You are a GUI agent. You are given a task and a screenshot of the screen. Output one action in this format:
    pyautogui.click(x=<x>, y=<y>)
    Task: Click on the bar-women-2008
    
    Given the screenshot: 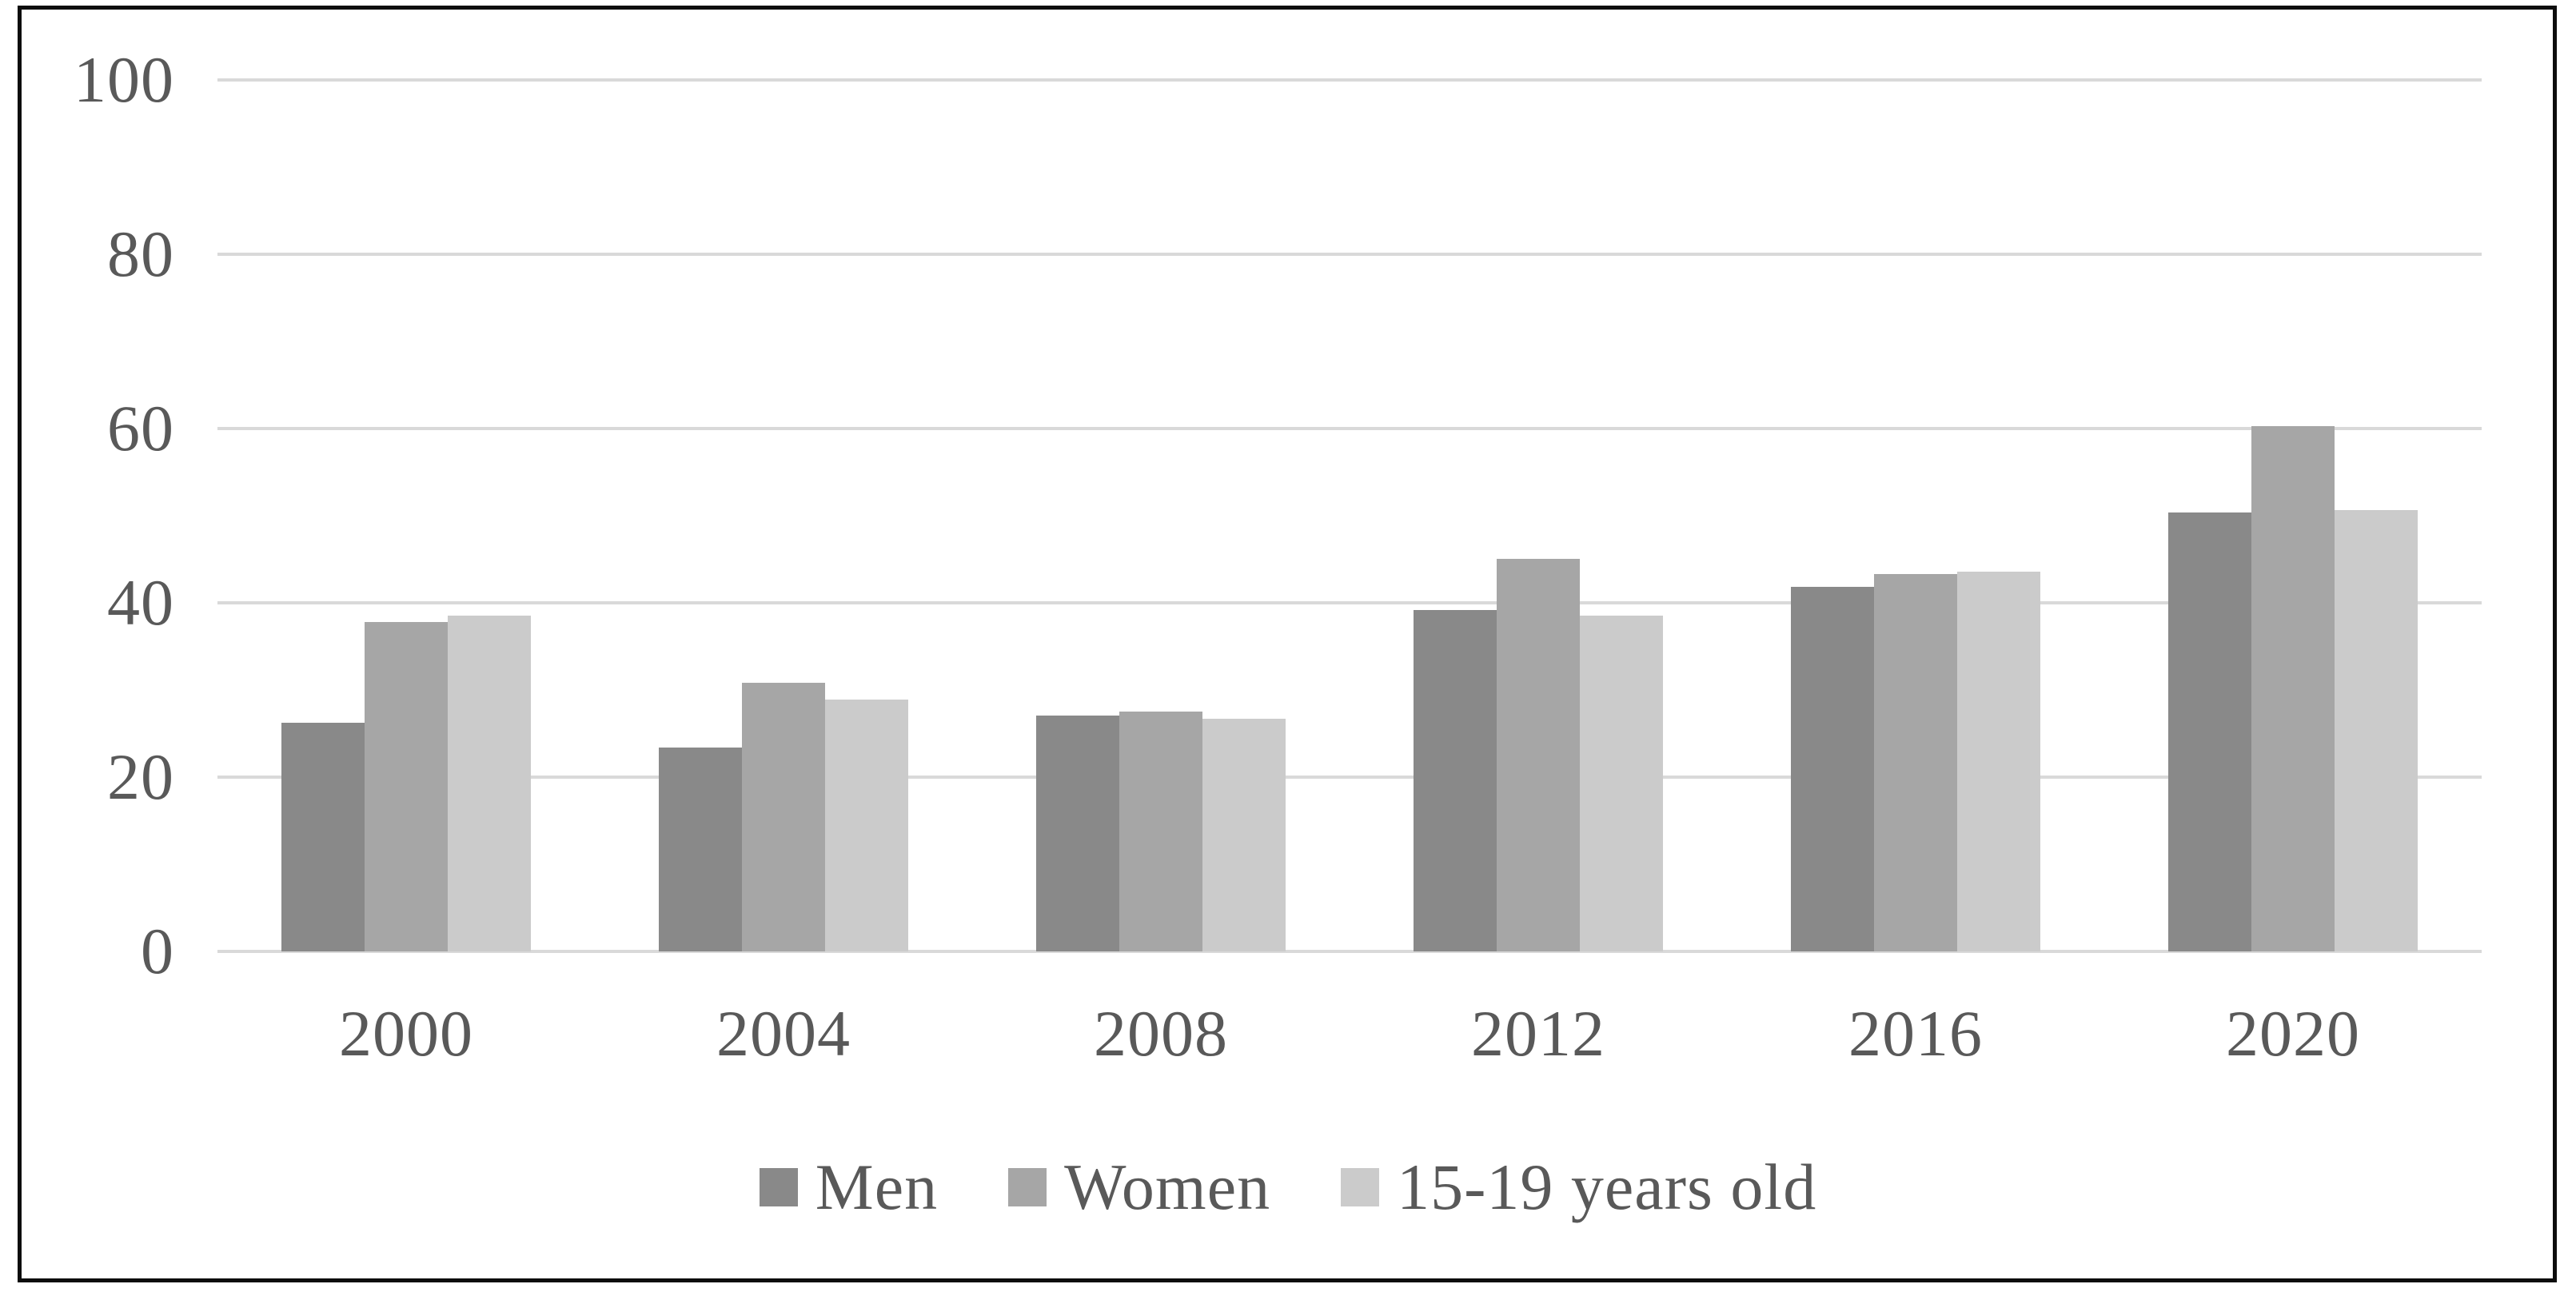 What is the action you would take?
    pyautogui.click(x=1160, y=831)
    